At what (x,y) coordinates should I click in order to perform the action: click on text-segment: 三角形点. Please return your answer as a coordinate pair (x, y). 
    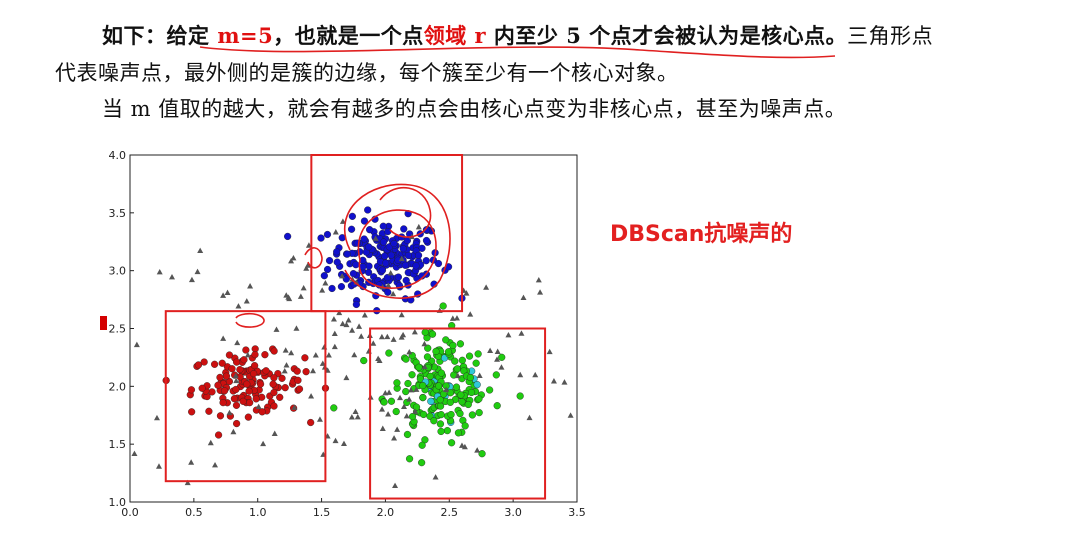
    Looking at the image, I should click on (890, 36).